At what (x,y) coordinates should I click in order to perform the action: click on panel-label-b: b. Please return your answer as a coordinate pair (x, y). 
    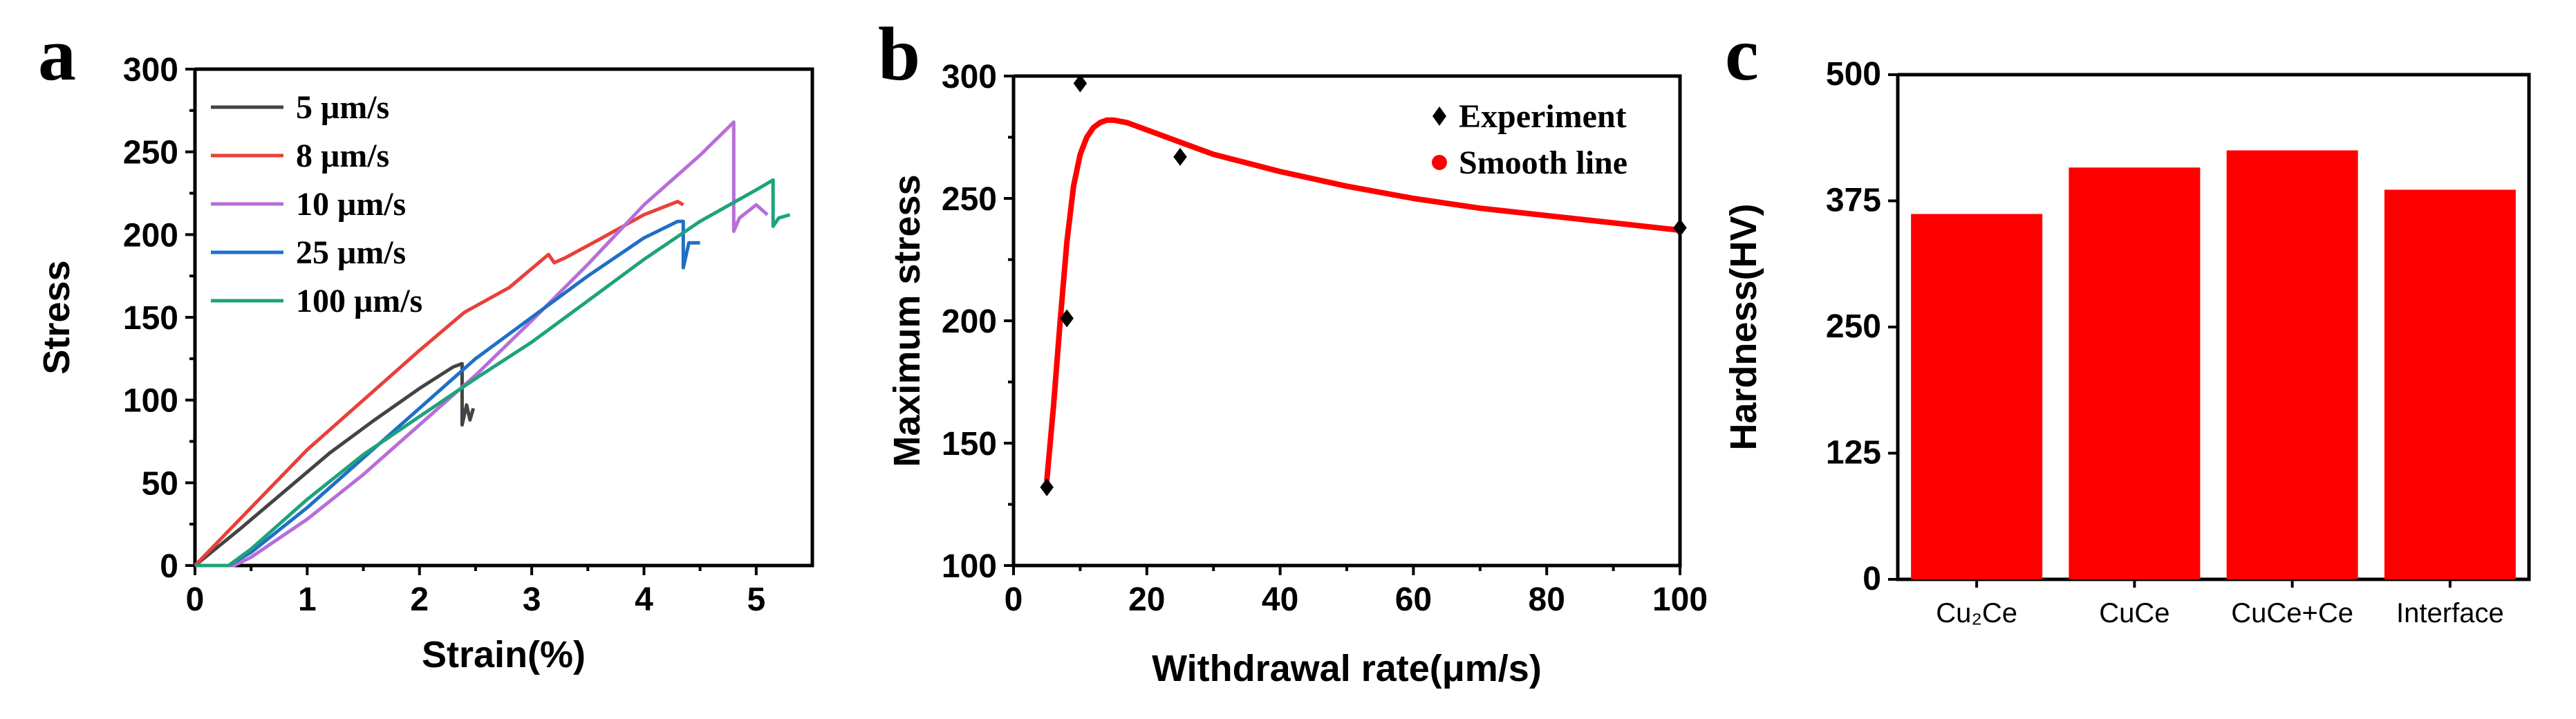
    Looking at the image, I should click on (899, 54).